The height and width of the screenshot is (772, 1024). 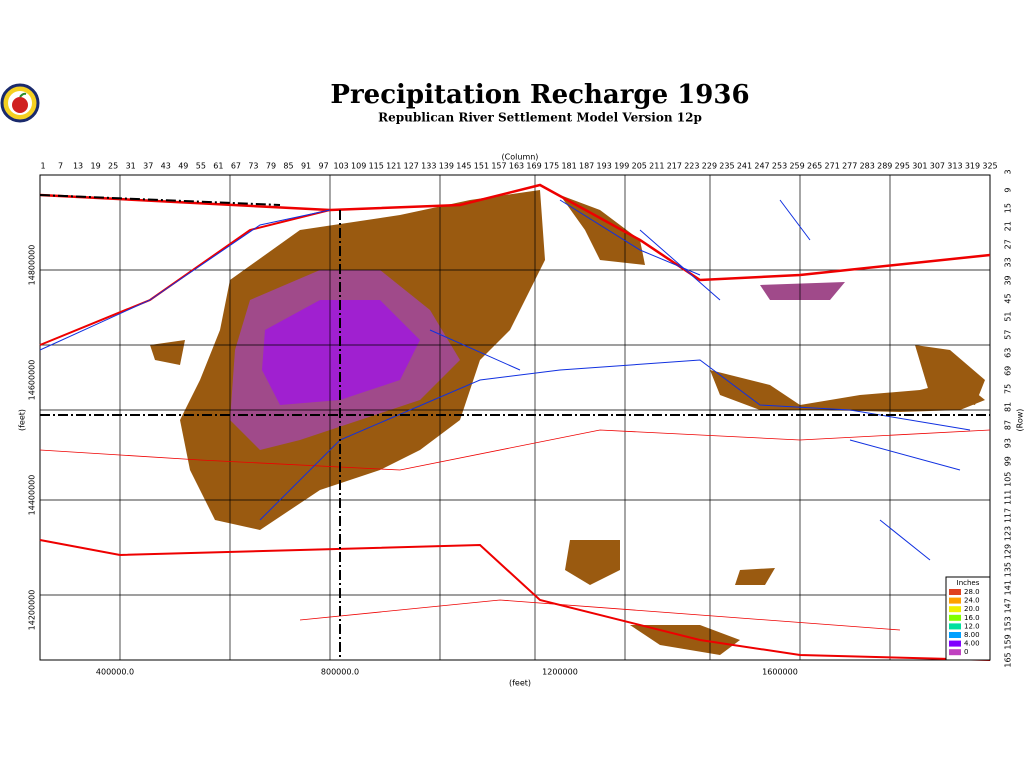 I want to click on row-tick: 87, so click(x=1008, y=425).